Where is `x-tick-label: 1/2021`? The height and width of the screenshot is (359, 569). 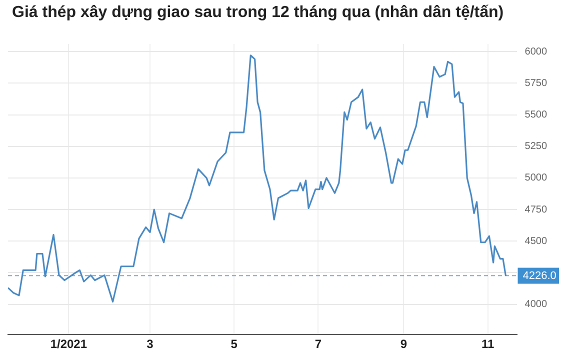 x-tick-label: 1/2021 is located at coordinates (69, 344).